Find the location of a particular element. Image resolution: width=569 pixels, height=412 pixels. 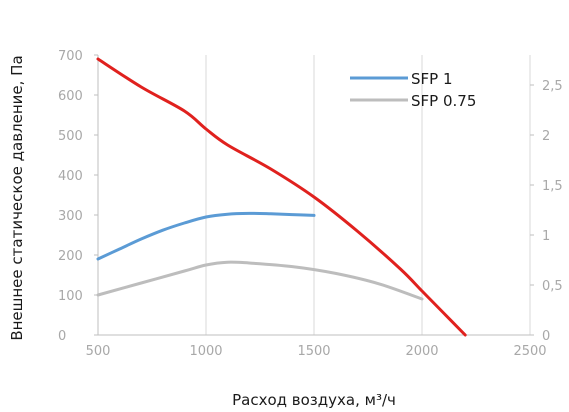

x-tick-label: 2000 is located at coordinates (421, 351).